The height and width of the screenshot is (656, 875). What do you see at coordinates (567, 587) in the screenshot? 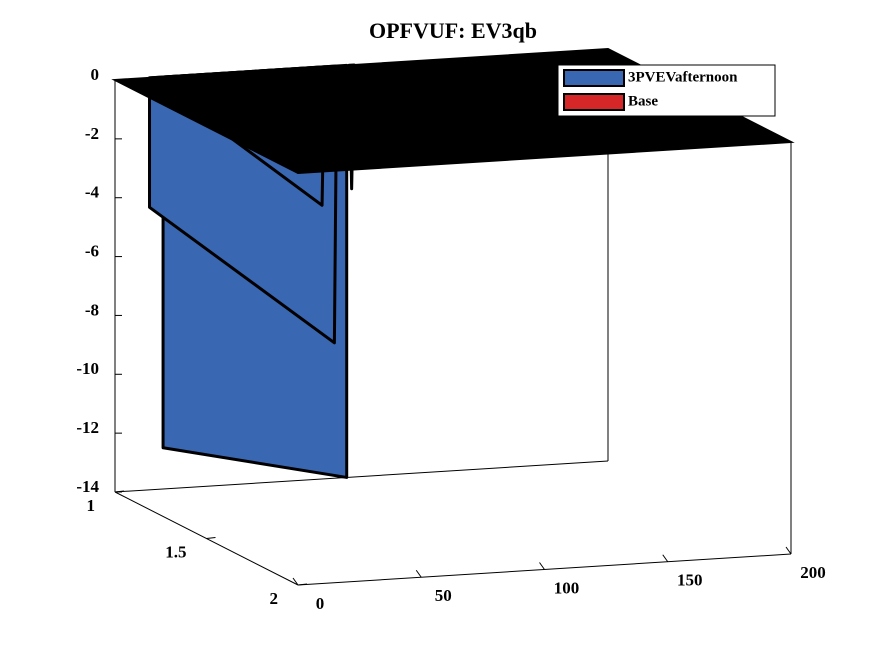
I see `x-tick-label: 100` at bounding box center [567, 587].